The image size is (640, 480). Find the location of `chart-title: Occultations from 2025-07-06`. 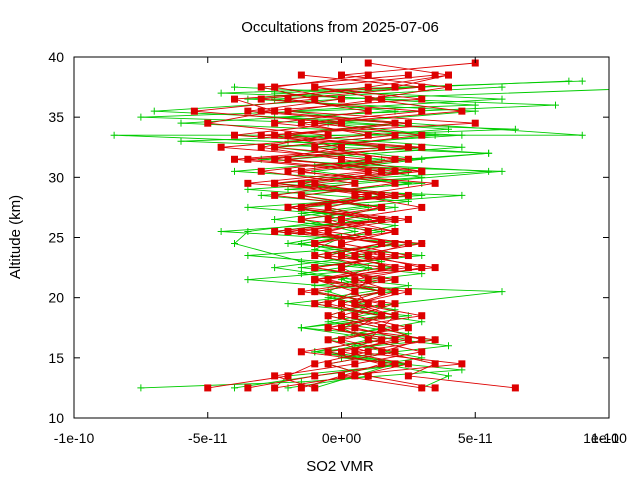

chart-title: Occultations from 2025-07-06 is located at coordinates (340, 27).